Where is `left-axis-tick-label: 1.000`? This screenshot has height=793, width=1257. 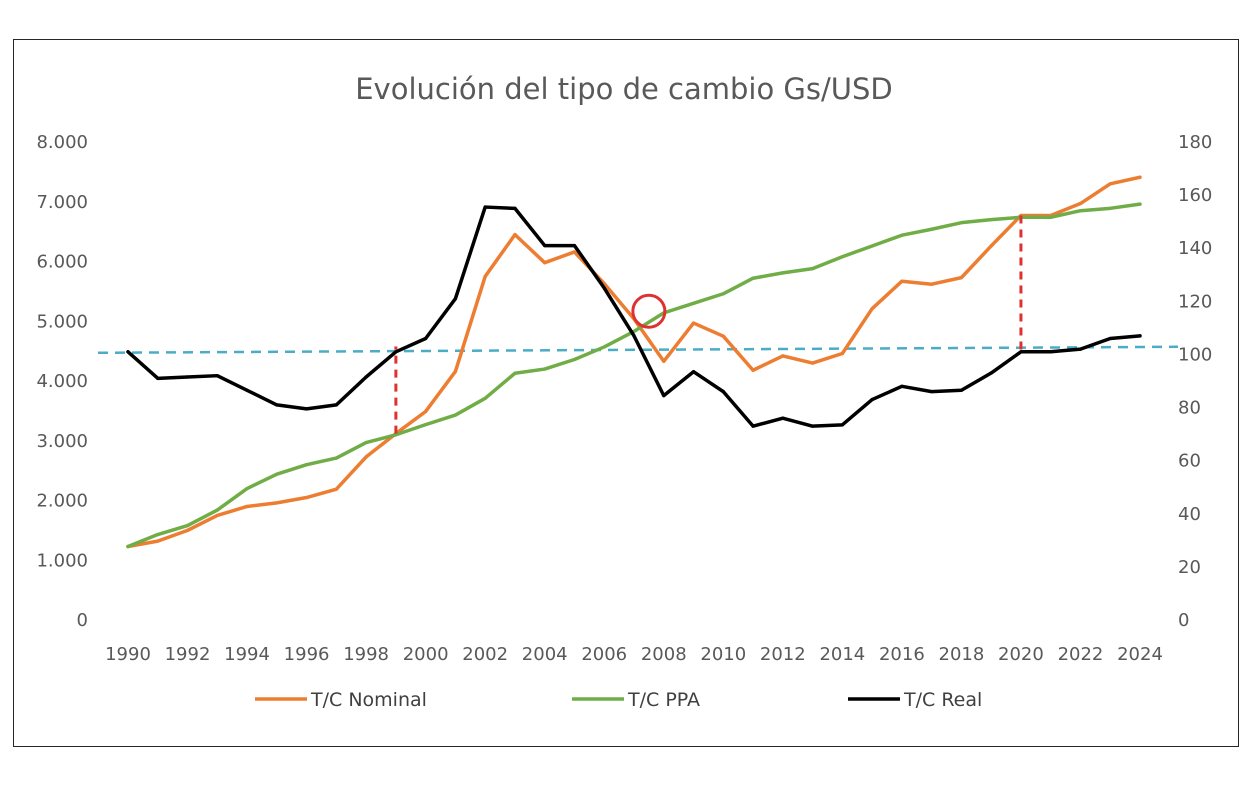 left-axis-tick-label: 1.000 is located at coordinates (62, 560).